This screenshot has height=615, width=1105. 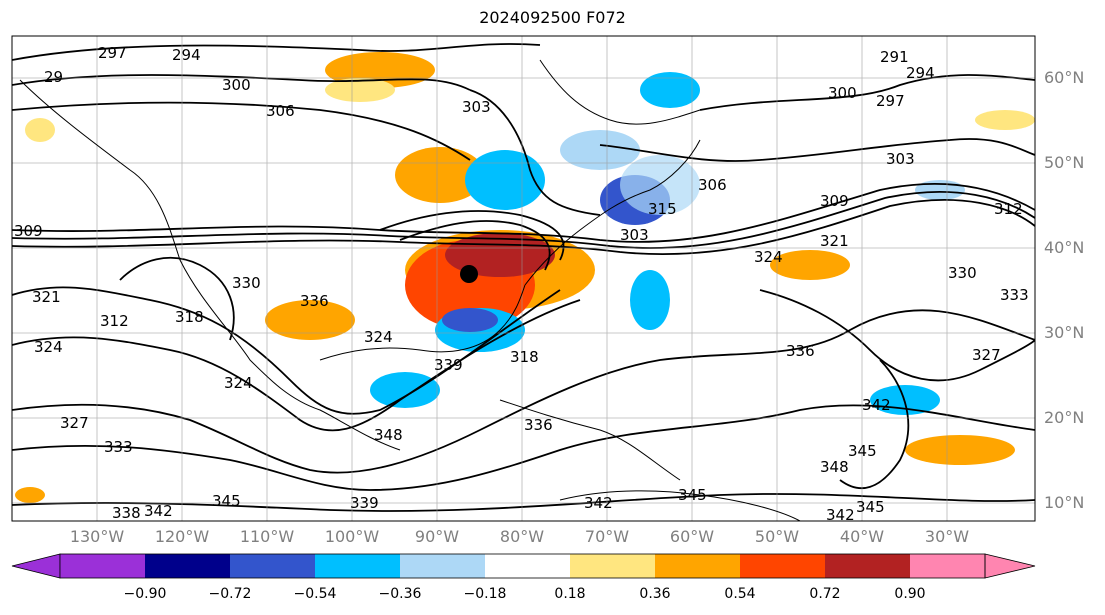 What do you see at coordinates (620, 92) in the screenshot?
I see `coastline-canada` at bounding box center [620, 92].